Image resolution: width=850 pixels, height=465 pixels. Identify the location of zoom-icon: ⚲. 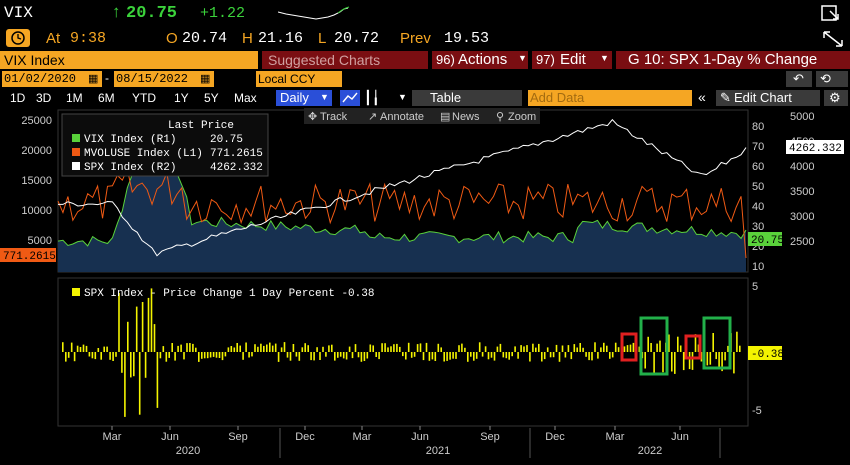
(500, 117).